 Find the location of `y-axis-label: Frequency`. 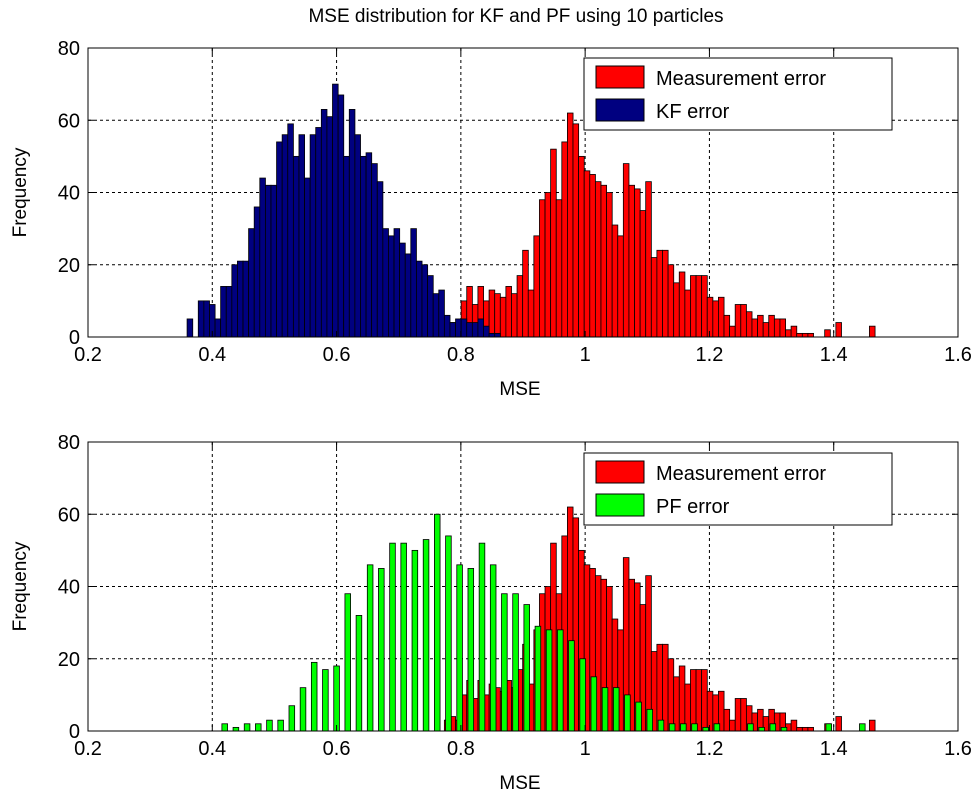

y-axis-label: Frequency is located at coordinates (20, 586).